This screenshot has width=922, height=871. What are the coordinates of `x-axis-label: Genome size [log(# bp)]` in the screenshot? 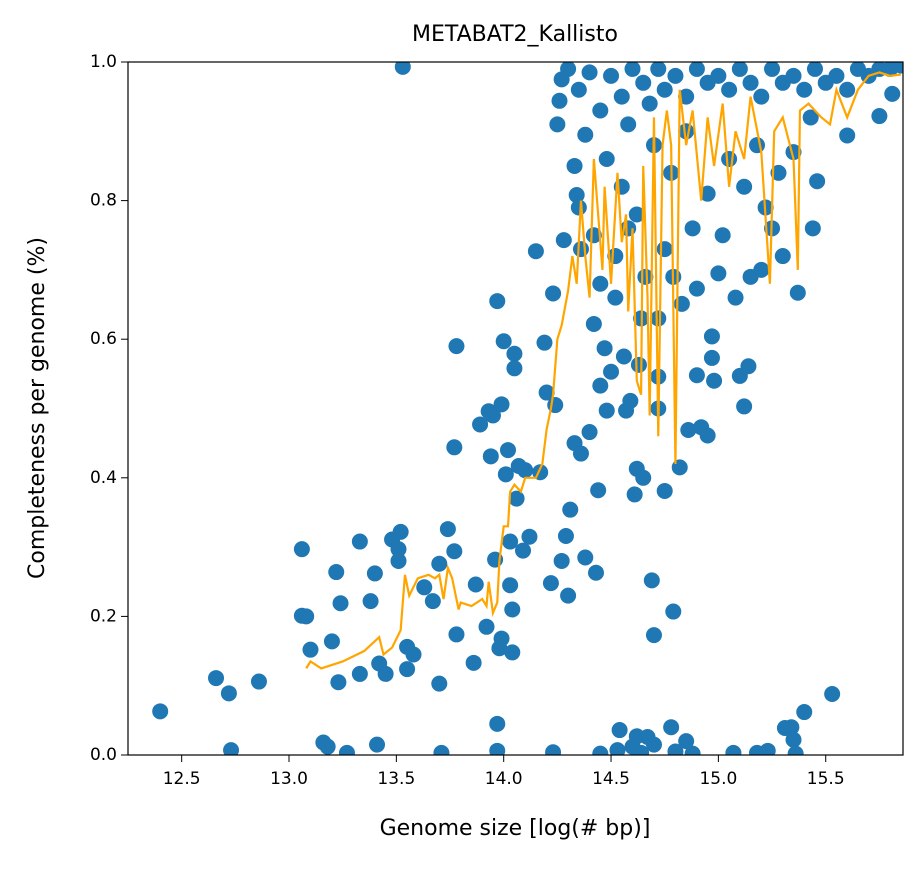 It's located at (515, 828).